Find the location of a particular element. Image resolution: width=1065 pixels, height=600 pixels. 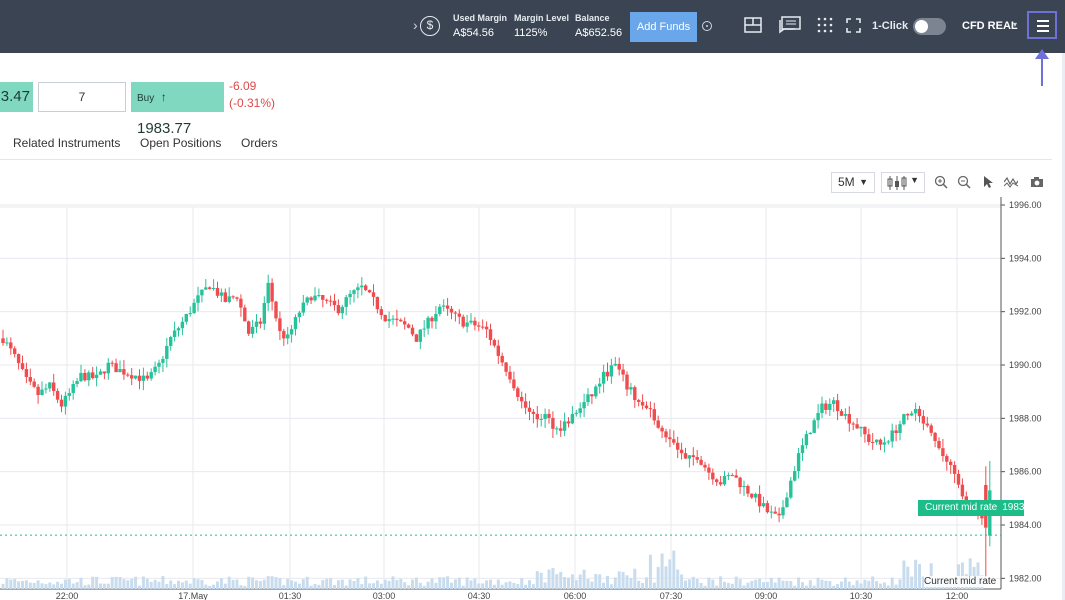

info-circle-icon is located at coordinates (707, 26).